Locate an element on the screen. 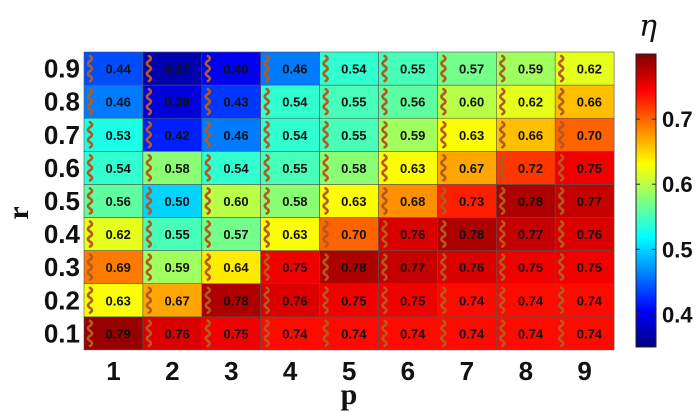 Image resolution: width=696 pixels, height=412 pixels. cell-value-label: 0.37 is located at coordinates (176, 69).